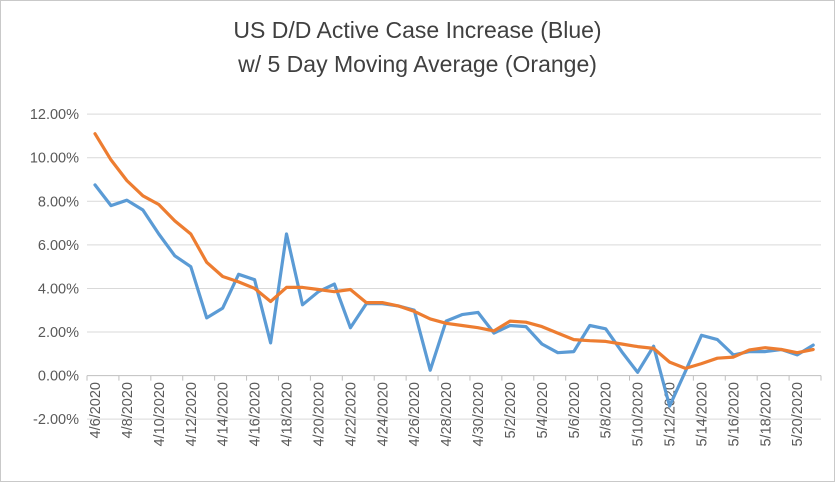 This screenshot has height=482, width=835. What do you see at coordinates (288, 414) in the screenshot?
I see `x-axis-label: 4/18/2020` at bounding box center [288, 414].